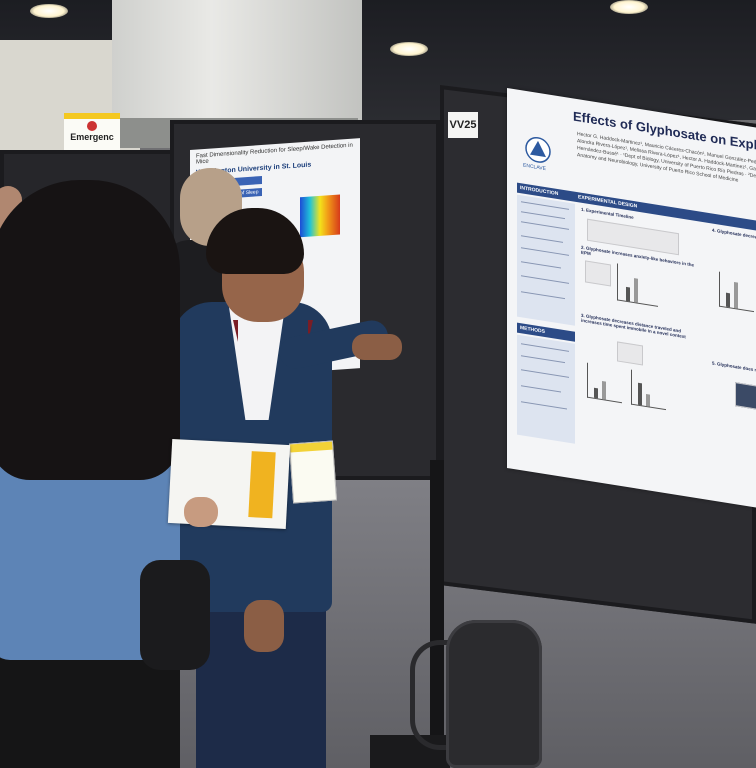 Image resolution: width=756 pixels, height=768 pixels. Describe the element at coordinates (734, 367) in the screenshot. I see `figure-caption: 5. Glyphosate does not affect` at that location.